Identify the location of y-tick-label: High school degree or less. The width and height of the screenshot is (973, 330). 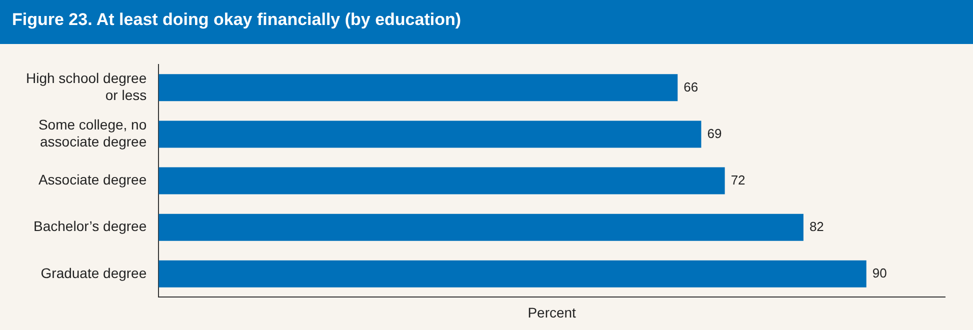
(86, 86).